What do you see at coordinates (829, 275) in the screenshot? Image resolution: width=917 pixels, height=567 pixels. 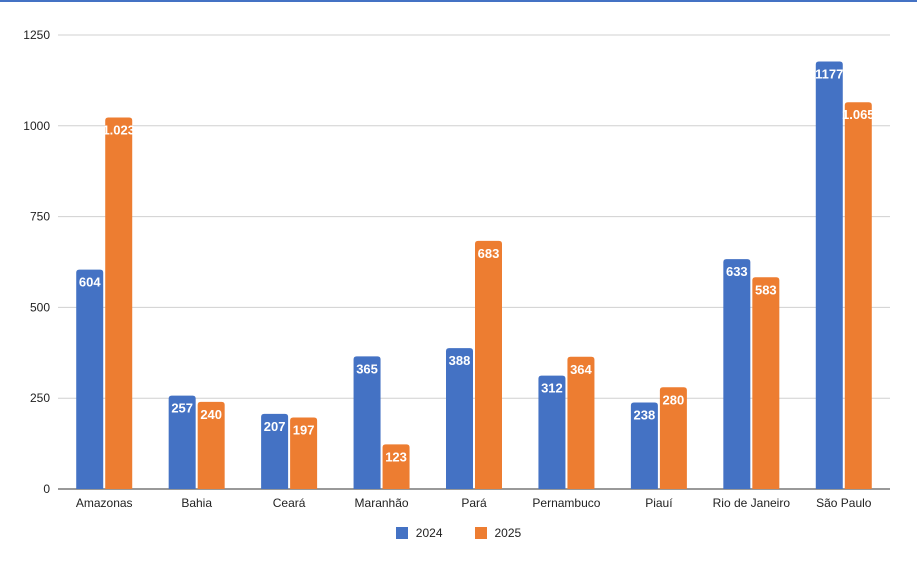 I see `bar-2024-são-paulo` at bounding box center [829, 275].